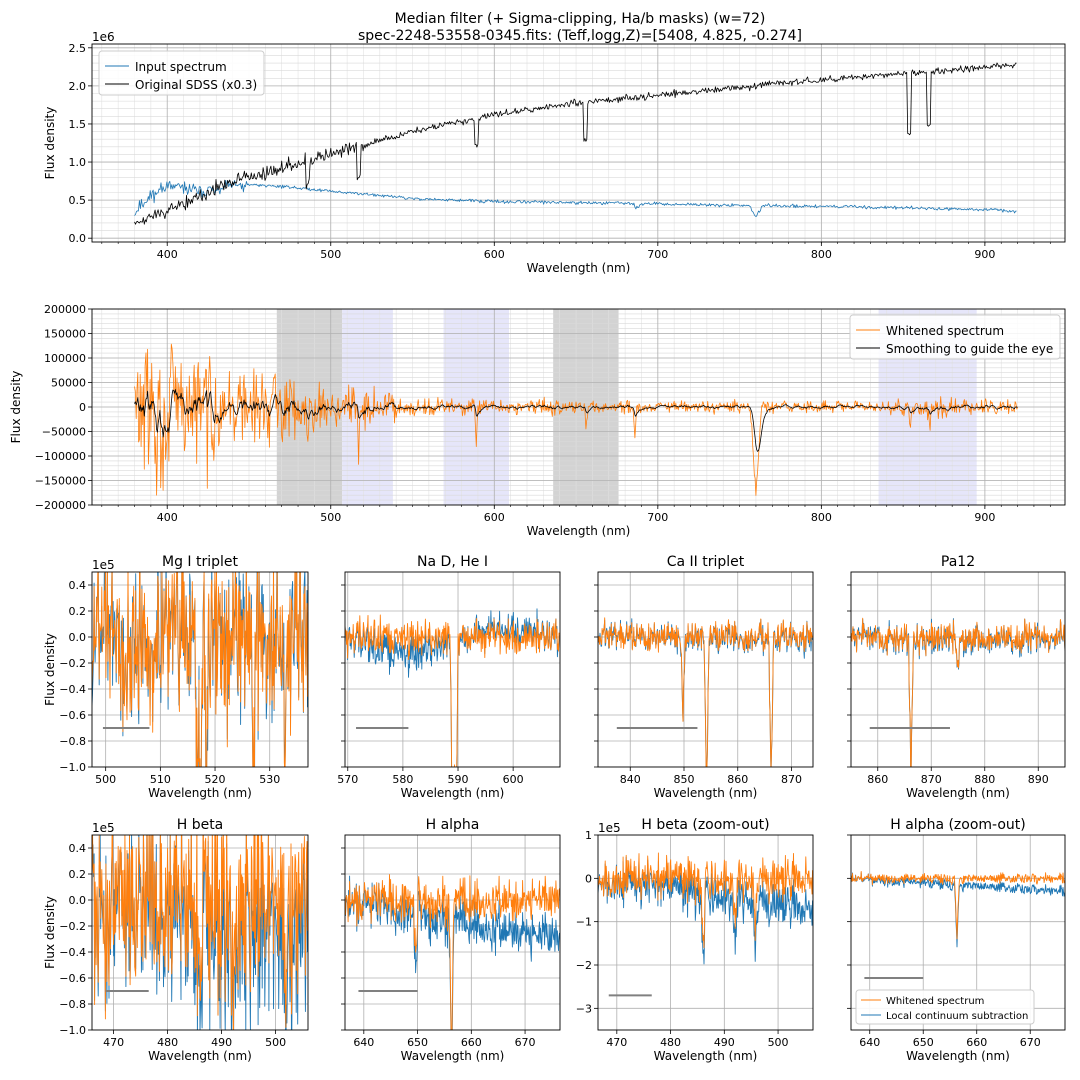 The image size is (1080, 1080). I want to click on plot-area-hbz, so click(705, 932).